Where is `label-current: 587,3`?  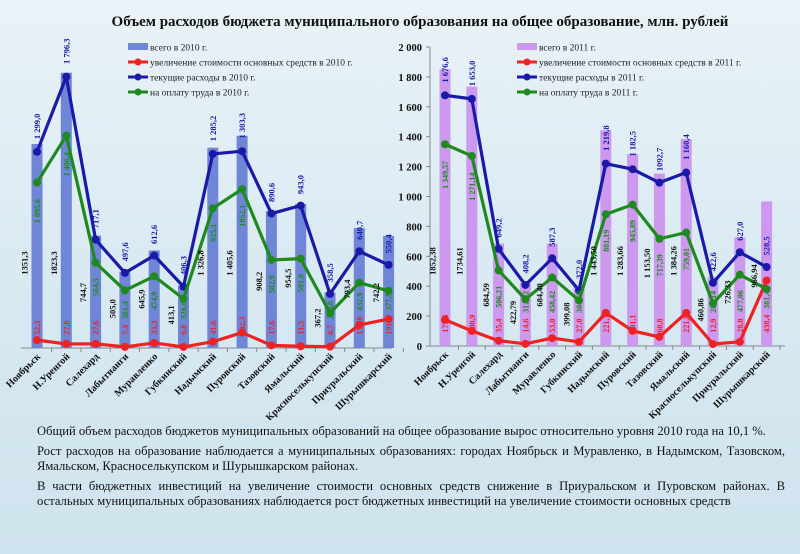 label-current: 587,3 is located at coordinates (552, 237).